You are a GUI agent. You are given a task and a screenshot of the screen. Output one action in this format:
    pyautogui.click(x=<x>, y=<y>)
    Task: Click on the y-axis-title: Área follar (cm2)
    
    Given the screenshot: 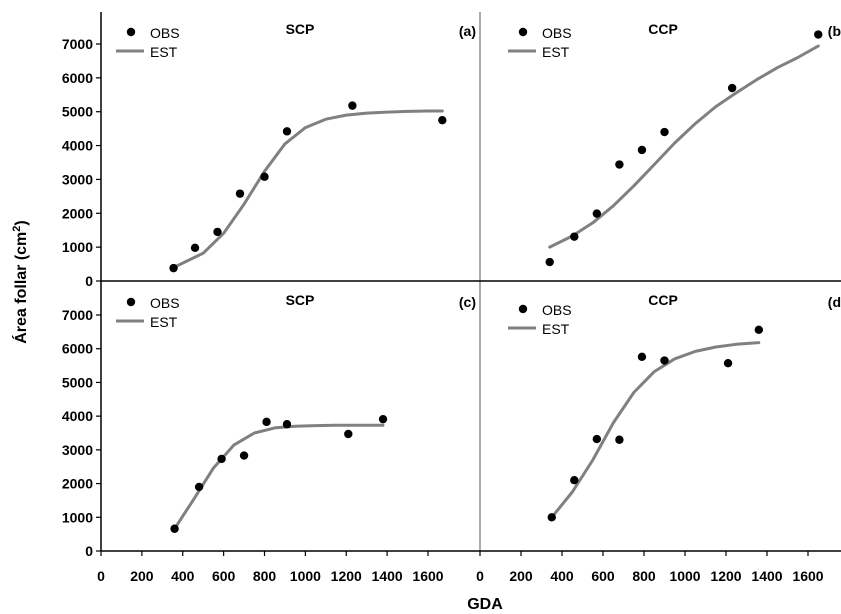 What is the action you would take?
    pyautogui.click(x=20, y=282)
    